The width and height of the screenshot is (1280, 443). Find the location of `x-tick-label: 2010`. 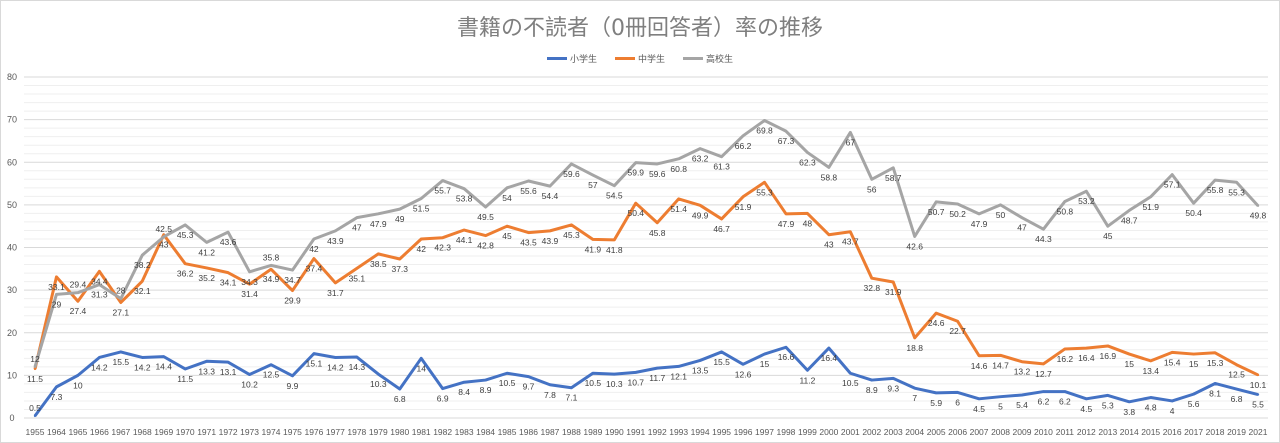

x-tick-label: 2010 is located at coordinates (1043, 432).